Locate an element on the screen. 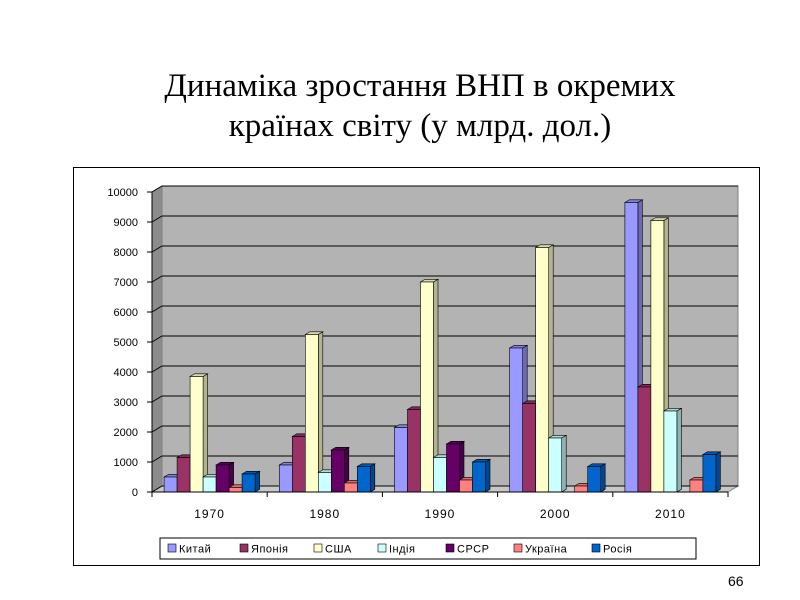 This screenshot has height=600, width=800. y-tick-label: 6000 is located at coordinates (126, 313).